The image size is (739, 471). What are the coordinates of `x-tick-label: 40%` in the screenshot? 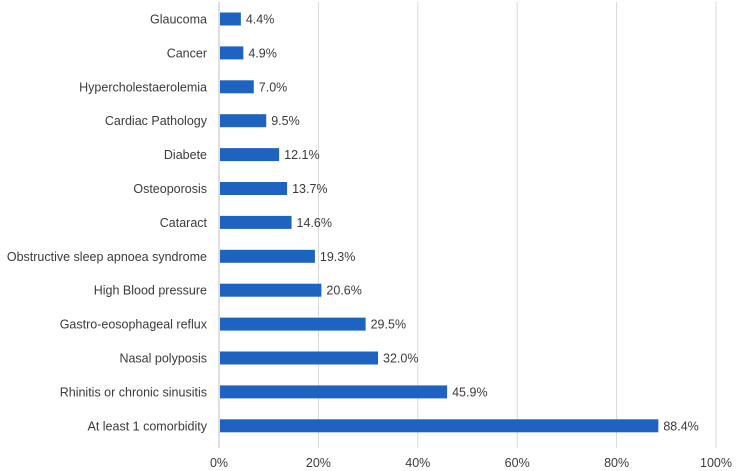 It's located at (417, 463).